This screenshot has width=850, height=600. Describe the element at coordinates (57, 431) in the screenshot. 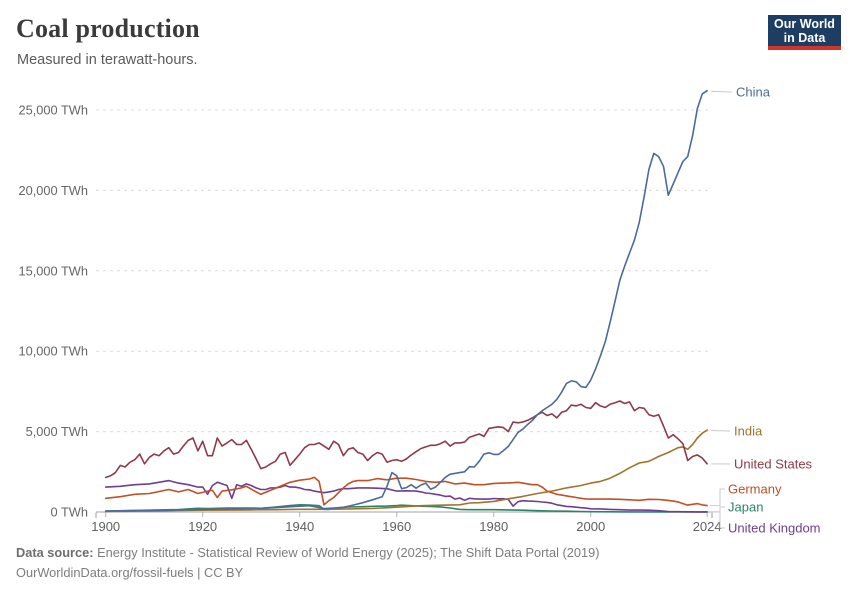

I see `y-axis-label: 5,000 TWh` at that location.